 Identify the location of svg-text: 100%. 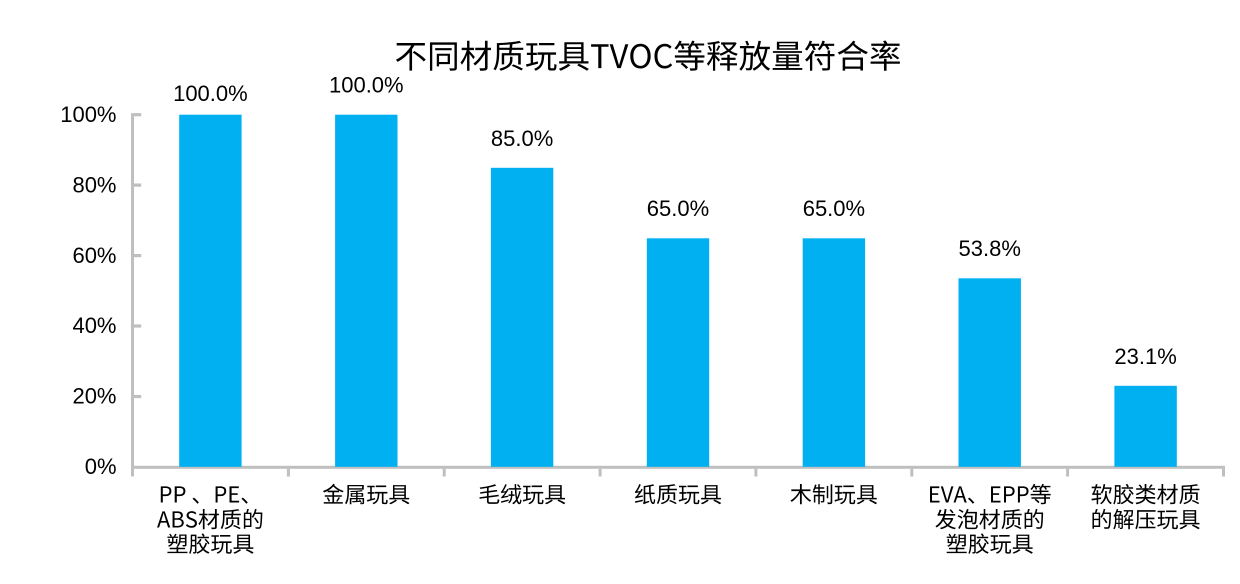
(88, 114).